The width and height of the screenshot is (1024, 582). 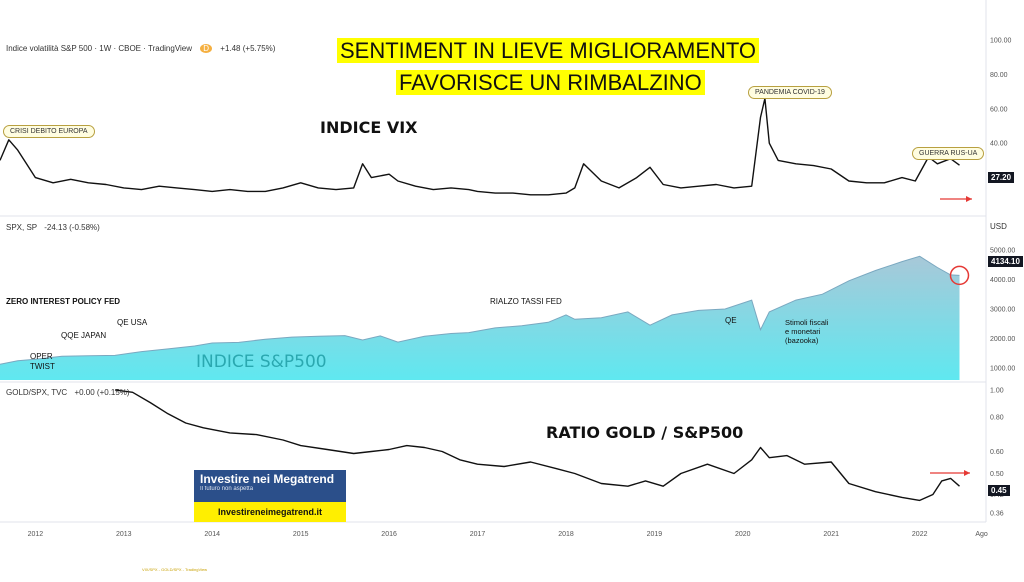 I want to click on ann-stimoli-2: e monetari, so click(x=803, y=331).